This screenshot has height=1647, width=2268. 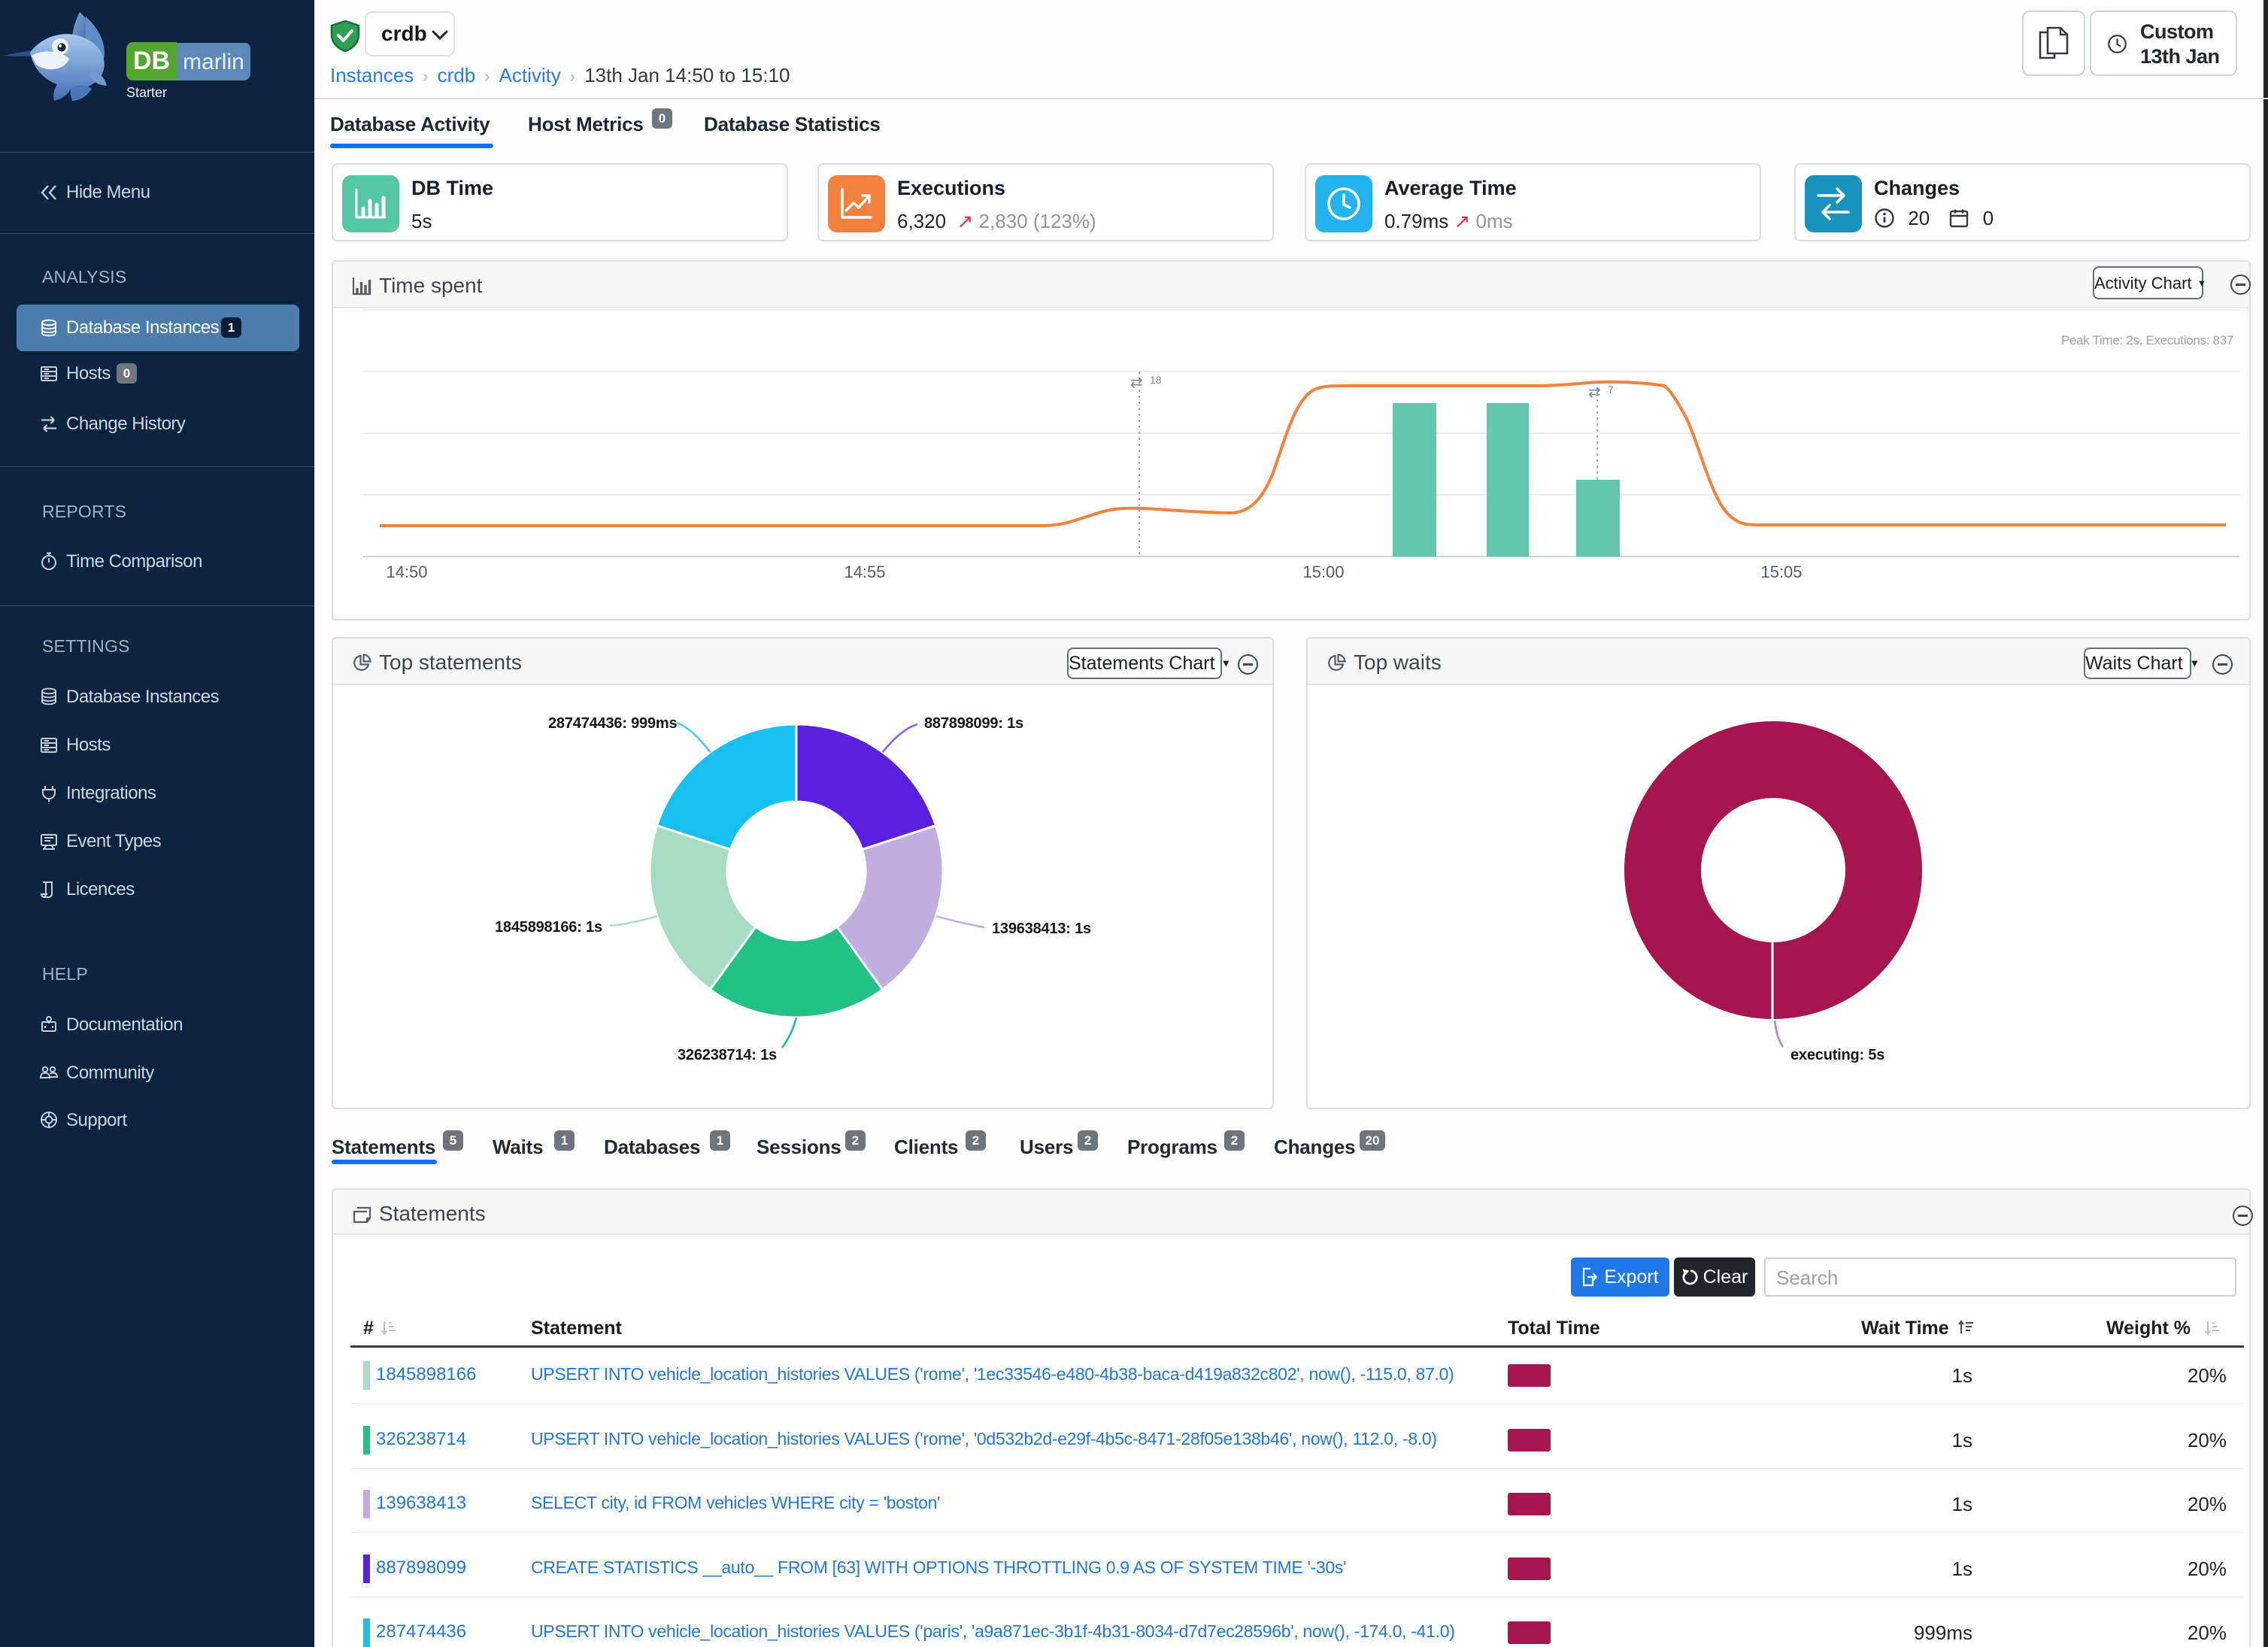 What do you see at coordinates (1781, 572) in the screenshot?
I see `svg-text: 15:05` at bounding box center [1781, 572].